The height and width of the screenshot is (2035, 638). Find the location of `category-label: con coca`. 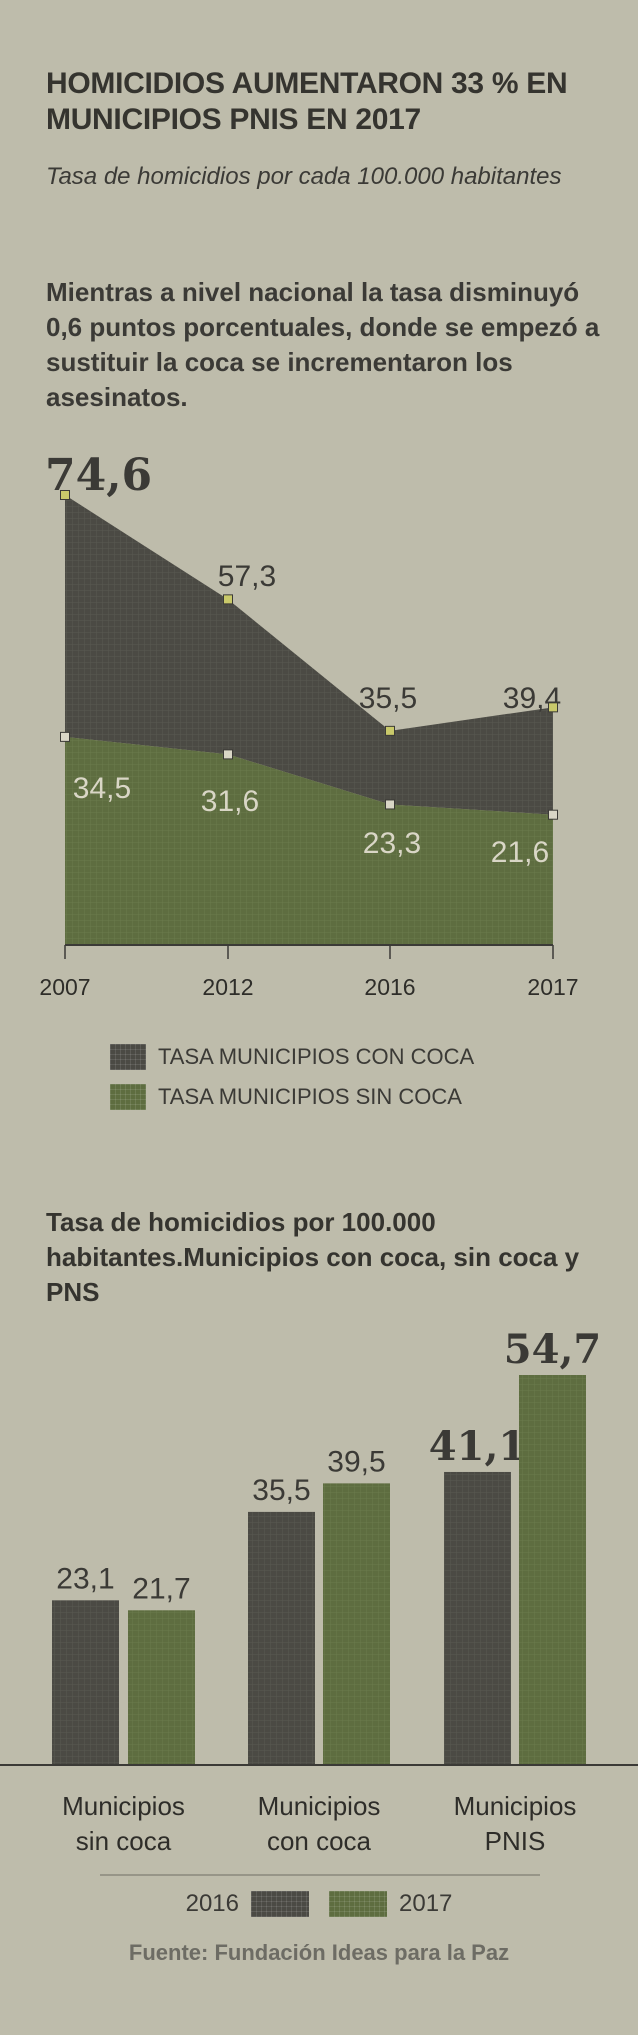

category-label: con coca is located at coordinates (319, 1841).